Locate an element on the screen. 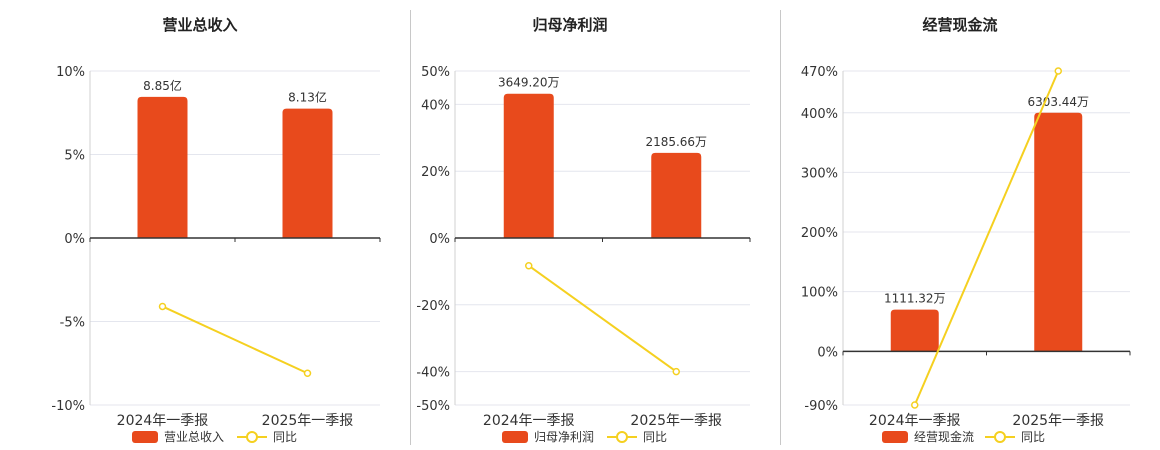 This screenshot has width=1160, height=450. y-tick-label: -20% is located at coordinates (433, 306).